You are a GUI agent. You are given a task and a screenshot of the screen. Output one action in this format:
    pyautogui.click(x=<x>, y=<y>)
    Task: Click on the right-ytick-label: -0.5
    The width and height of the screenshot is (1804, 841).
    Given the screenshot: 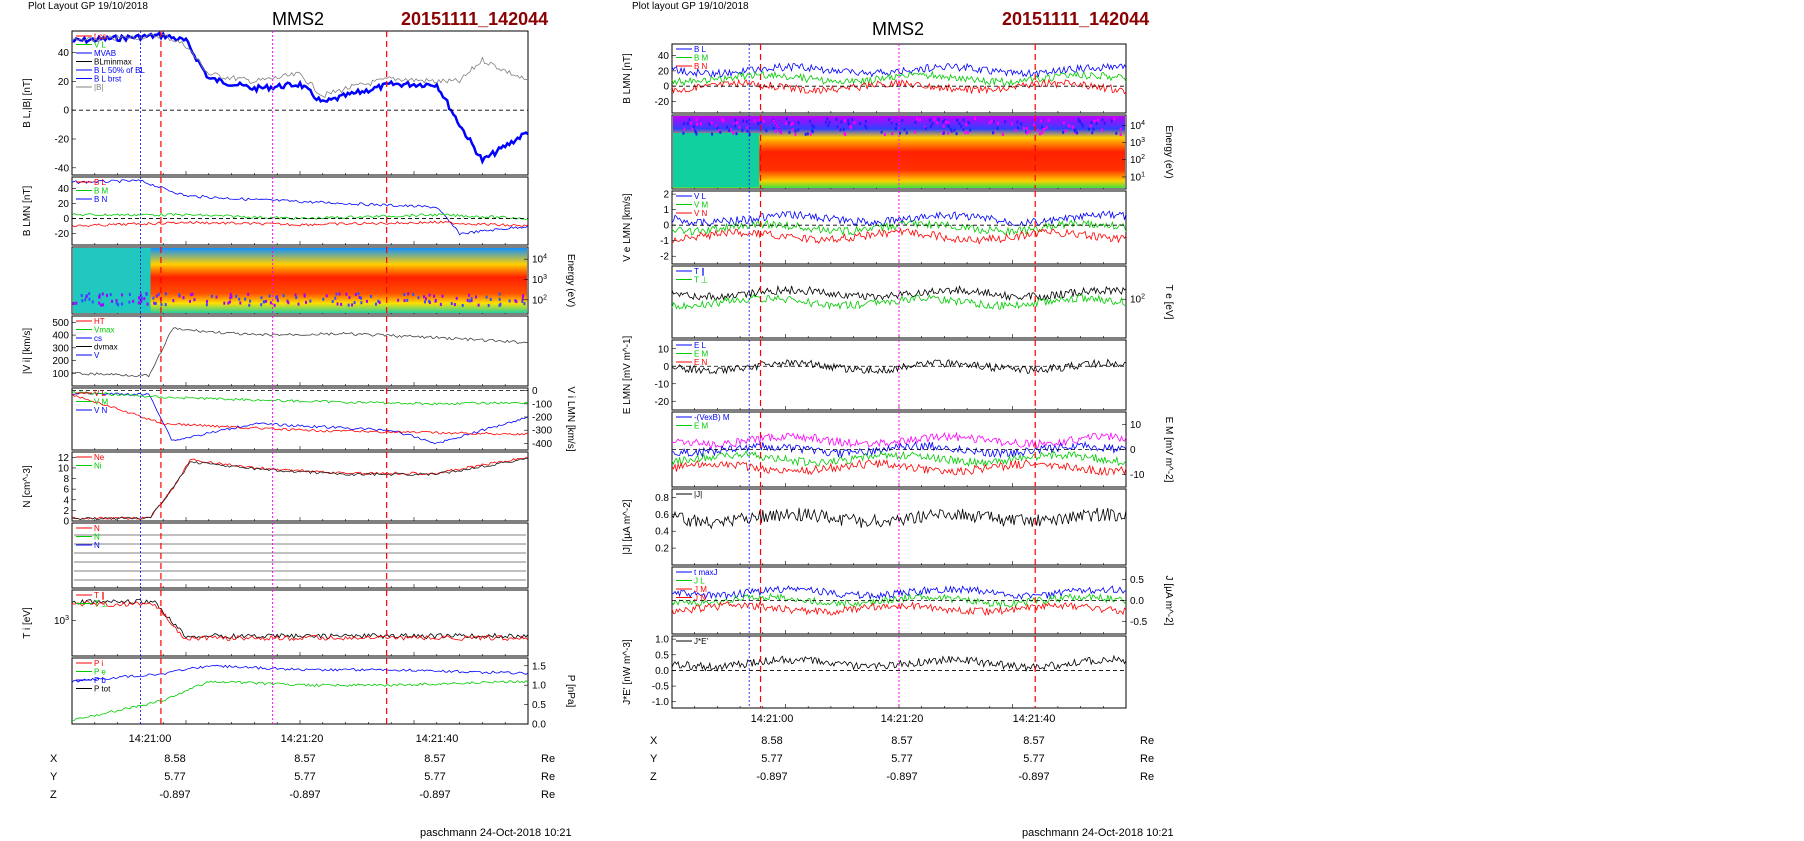 What is the action you would take?
    pyautogui.click(x=1139, y=622)
    